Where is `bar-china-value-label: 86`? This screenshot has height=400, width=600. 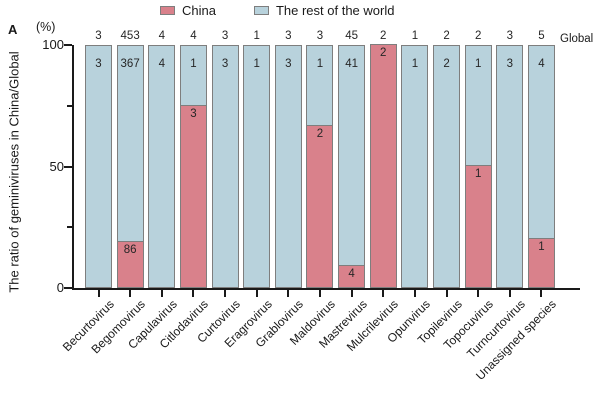
bar-china-value-label: 86 is located at coordinates (130, 250).